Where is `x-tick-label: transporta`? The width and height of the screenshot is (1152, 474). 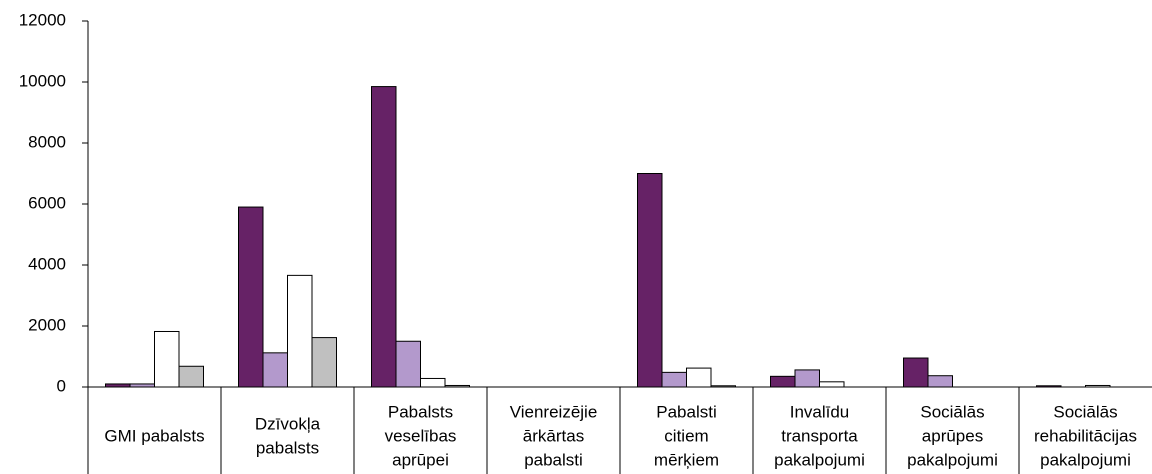
x-tick-label: transporta is located at coordinates (819, 435).